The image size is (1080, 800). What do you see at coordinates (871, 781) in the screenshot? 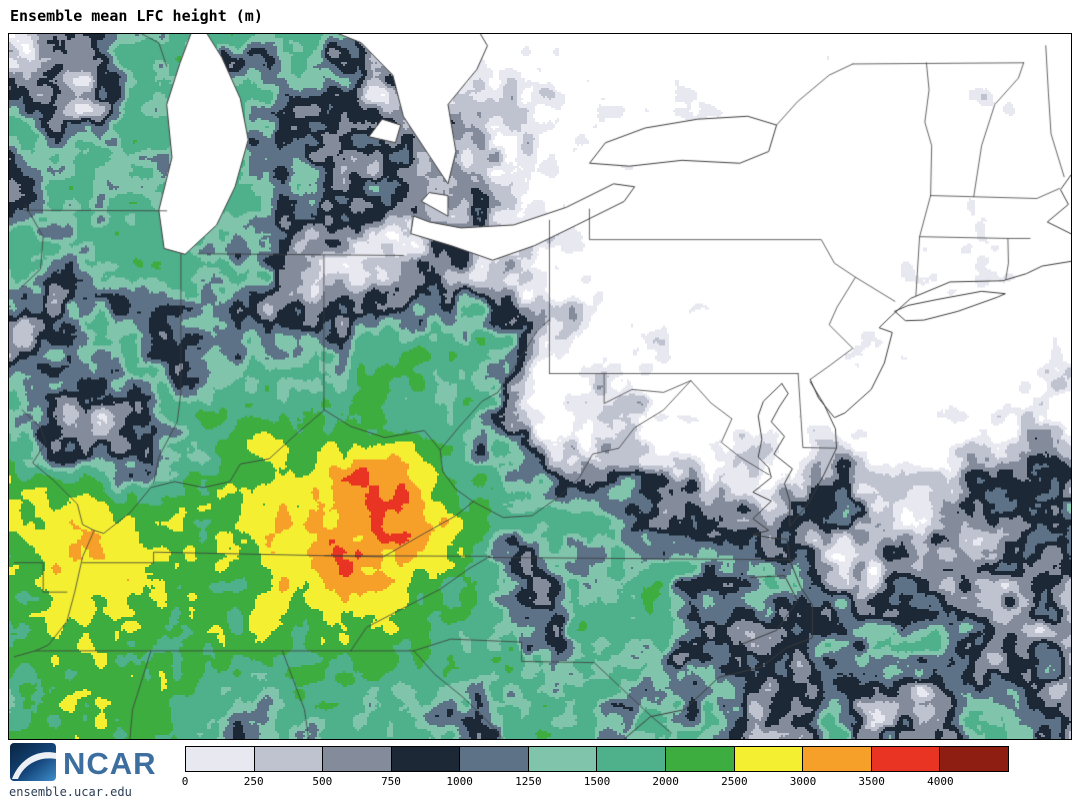
I see `colorbar-tick-label: 3500` at bounding box center [871, 781].